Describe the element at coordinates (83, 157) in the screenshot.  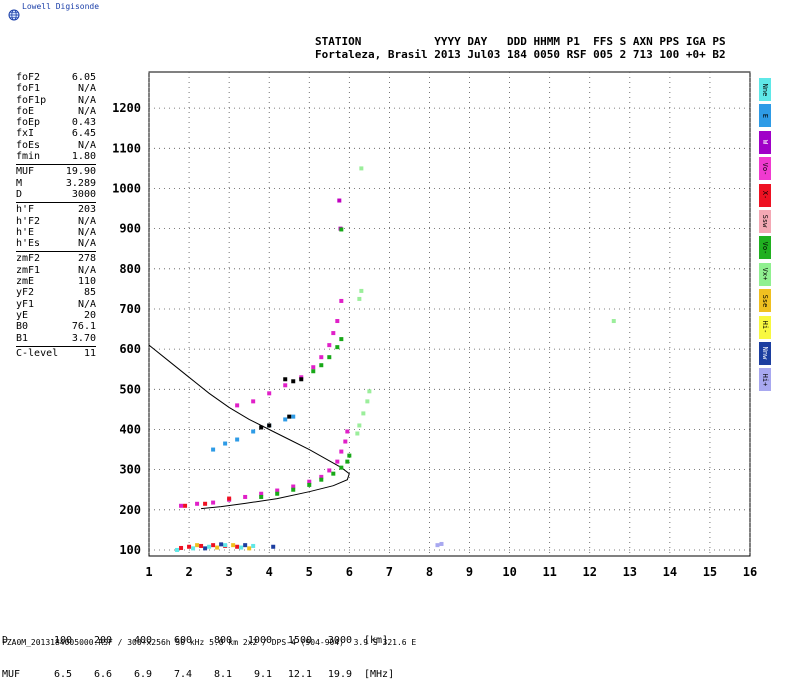
I see `param-value: 1.80` at that location.